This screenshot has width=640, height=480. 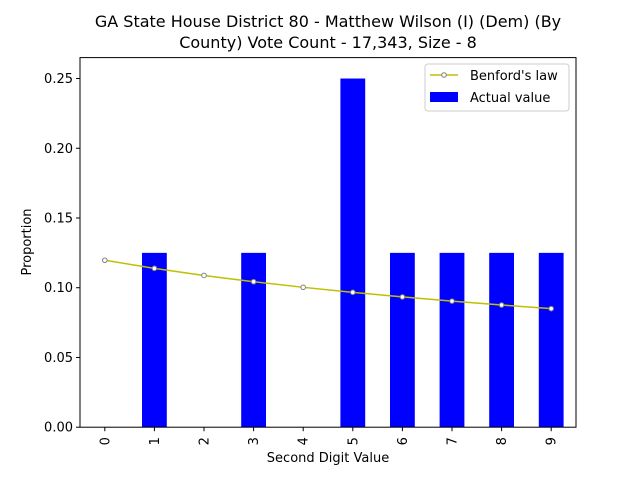 I want to click on x-axis-label: Second Digit Value, so click(x=328, y=458).